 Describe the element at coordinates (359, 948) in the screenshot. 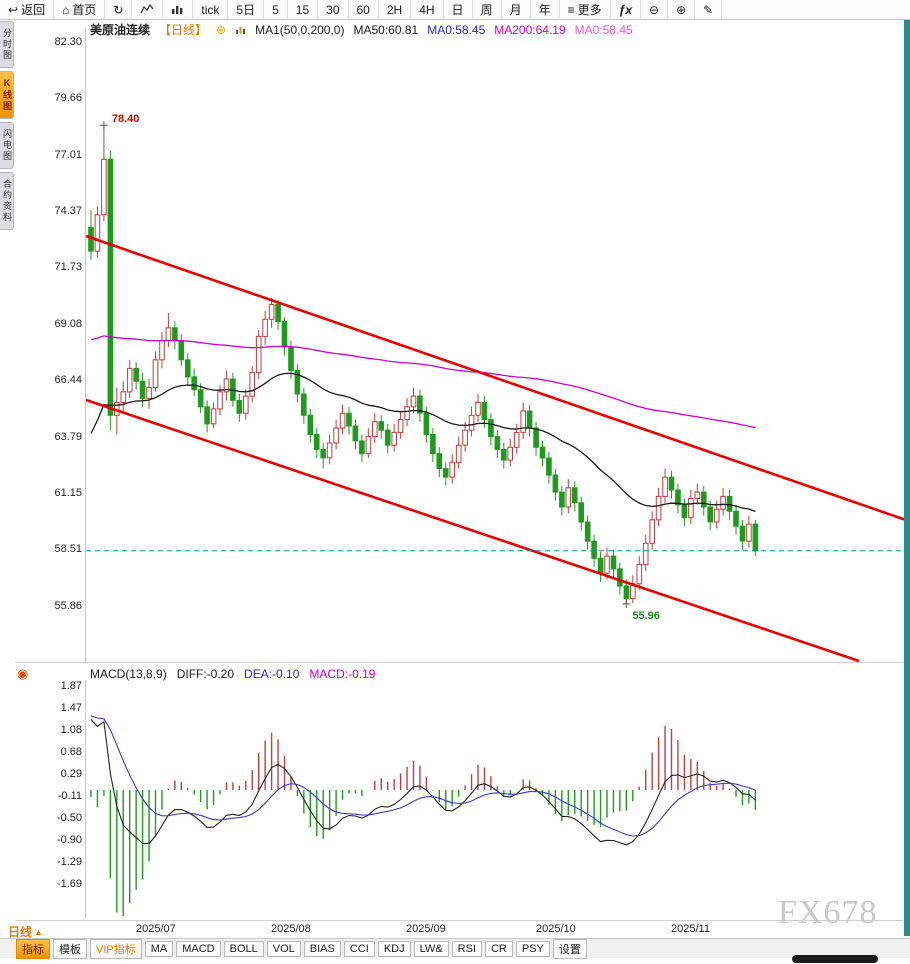

I see `indicator-tab-CCI: CCI` at that location.